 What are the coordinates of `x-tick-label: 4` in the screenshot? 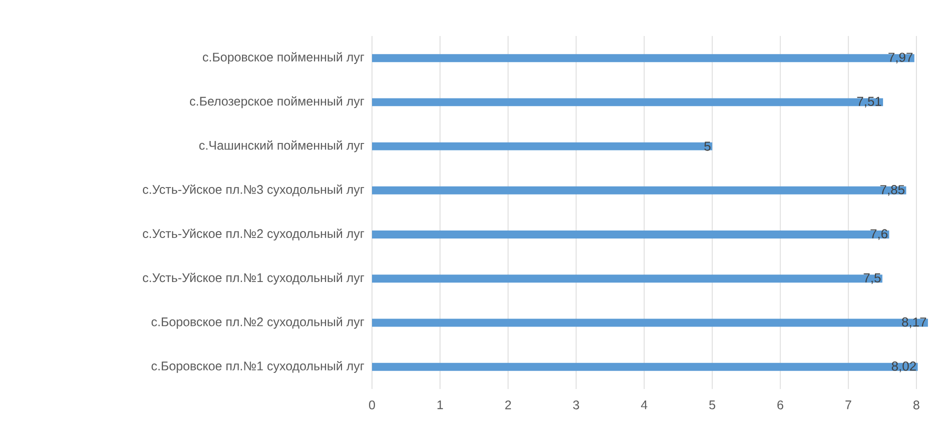 It's located at (644, 405).